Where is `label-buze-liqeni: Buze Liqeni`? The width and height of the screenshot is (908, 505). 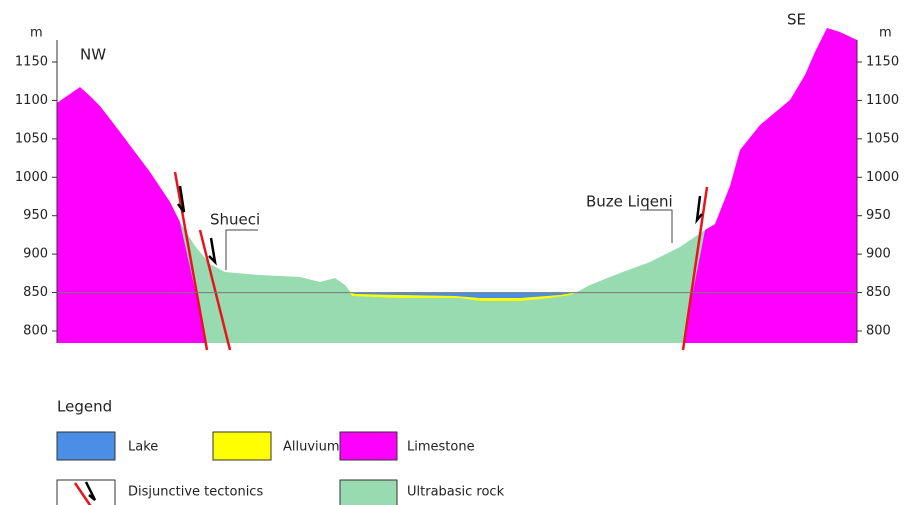
label-buze-liqeni: Buze Liqeni is located at coordinates (629, 202).